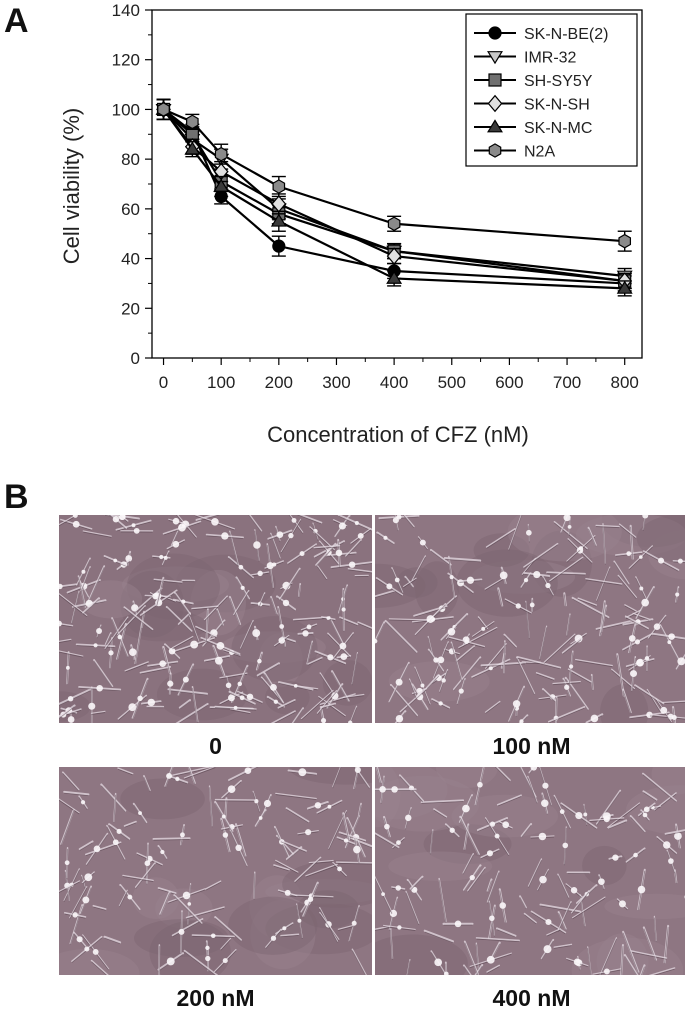 This screenshot has width=685, height=1011. Describe the element at coordinates (279, 382) in the screenshot. I see `x-tick-label: 200` at that location.